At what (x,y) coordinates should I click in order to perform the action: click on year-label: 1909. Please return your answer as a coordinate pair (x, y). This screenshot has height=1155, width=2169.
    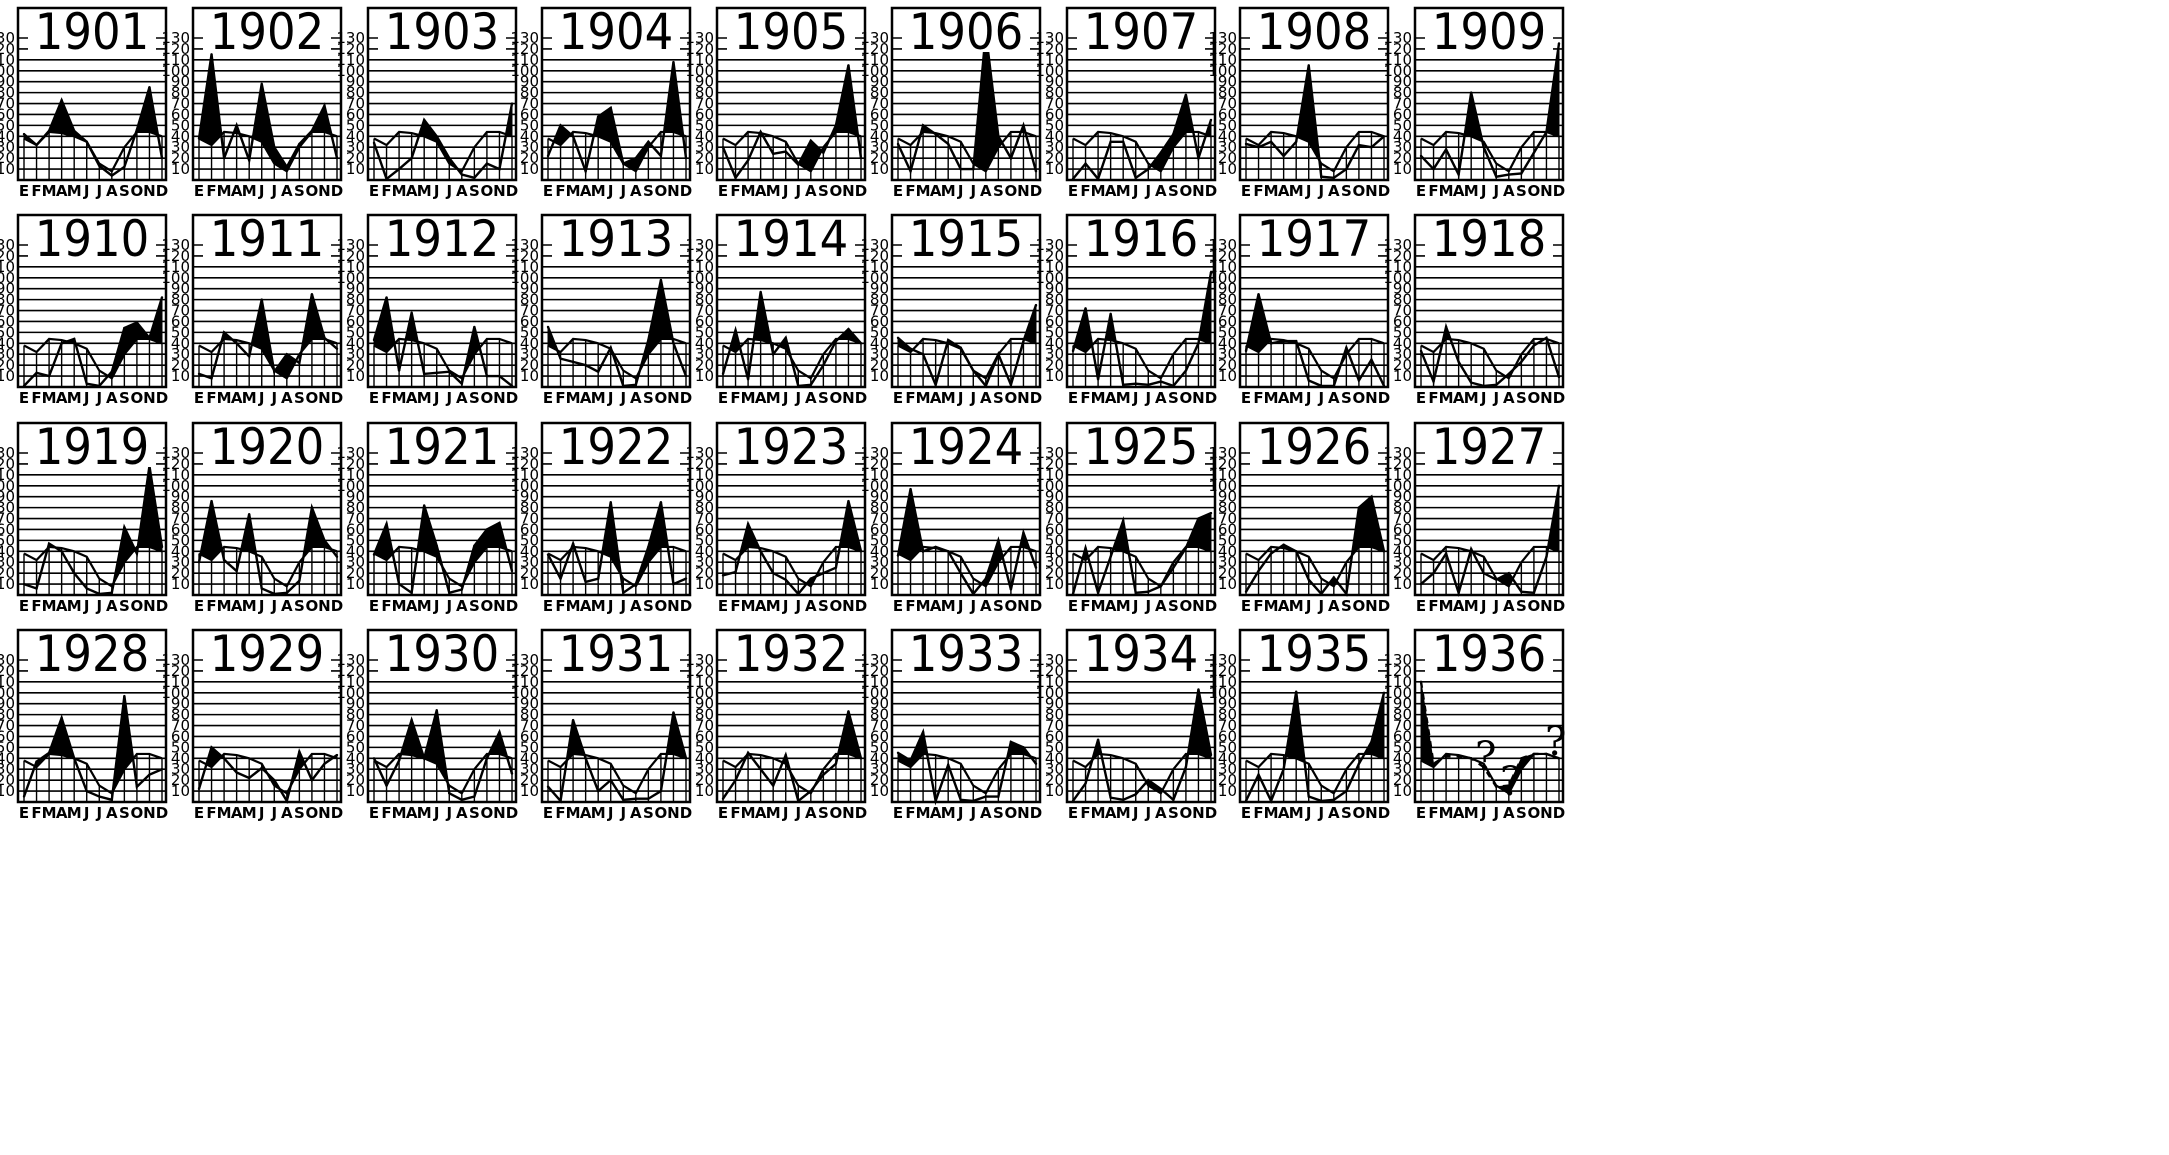
    Looking at the image, I should click on (1489, 32).